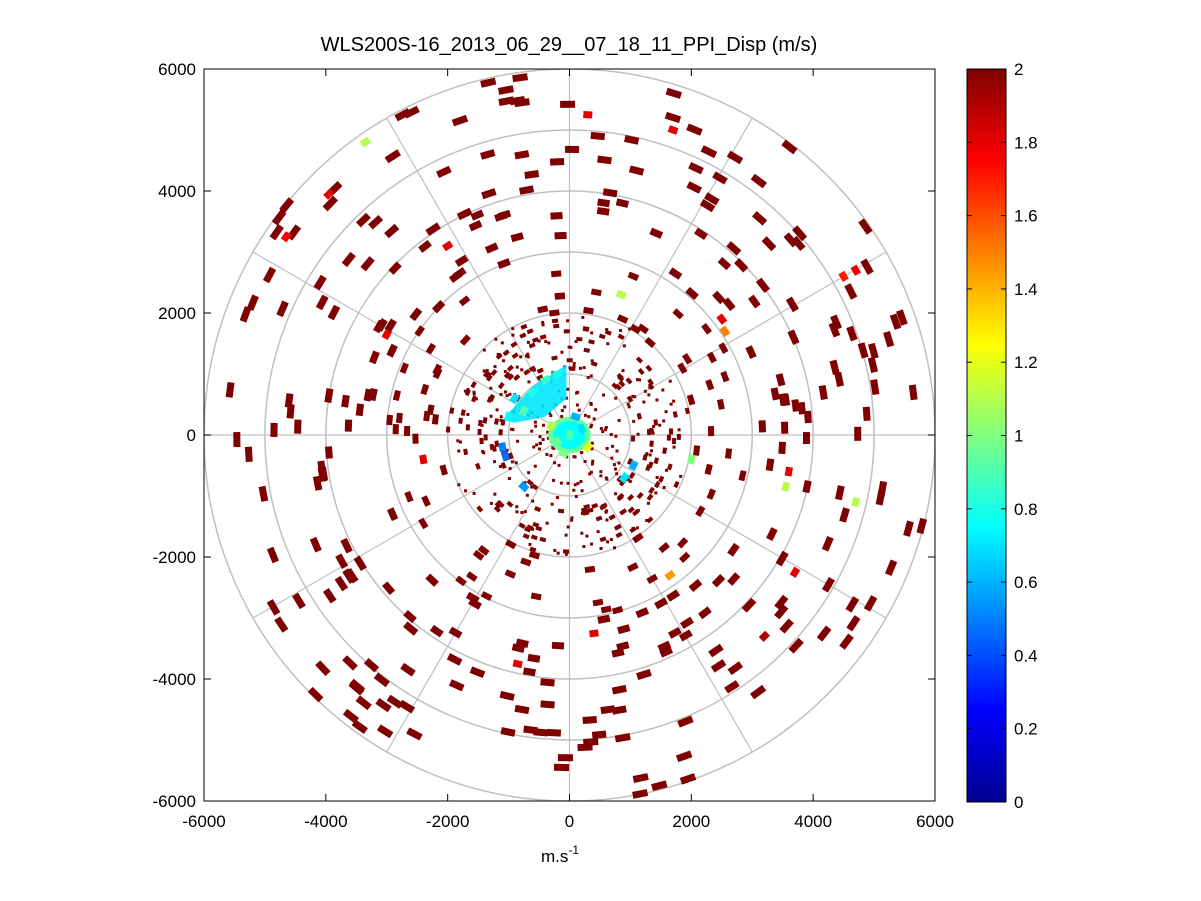 This screenshot has height=901, width=1201. Describe the element at coordinates (986, 435) in the screenshot. I see `colorbar-gradient` at that location.